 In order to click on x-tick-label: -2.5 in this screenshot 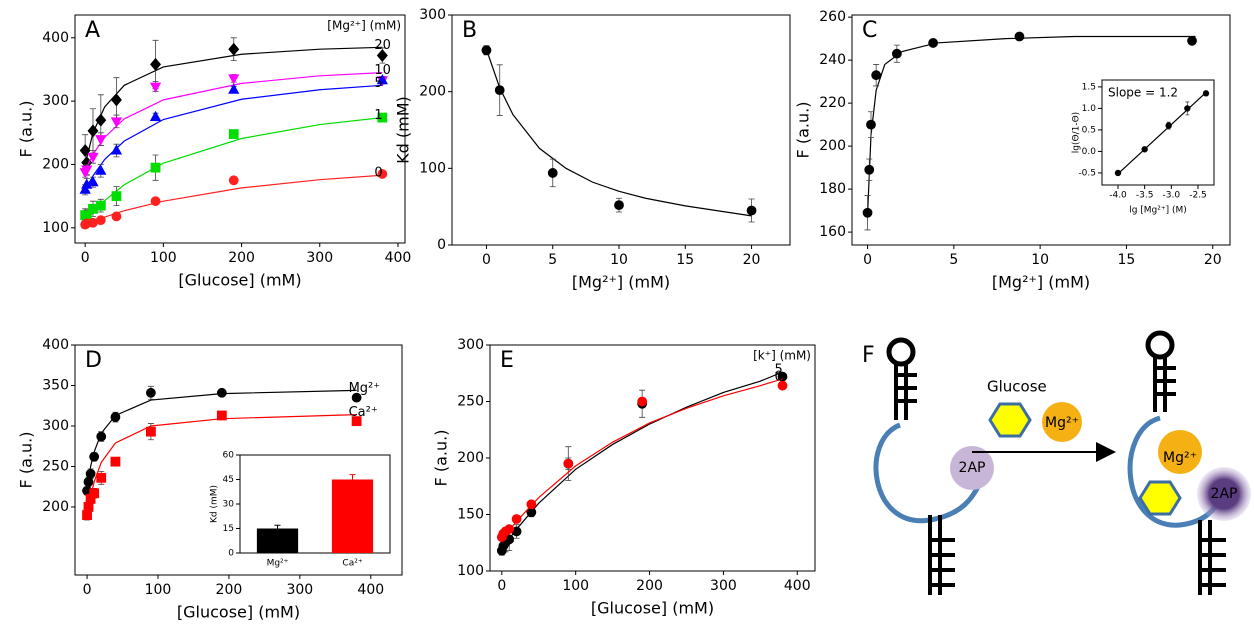, I will do `click(1198, 196)`.